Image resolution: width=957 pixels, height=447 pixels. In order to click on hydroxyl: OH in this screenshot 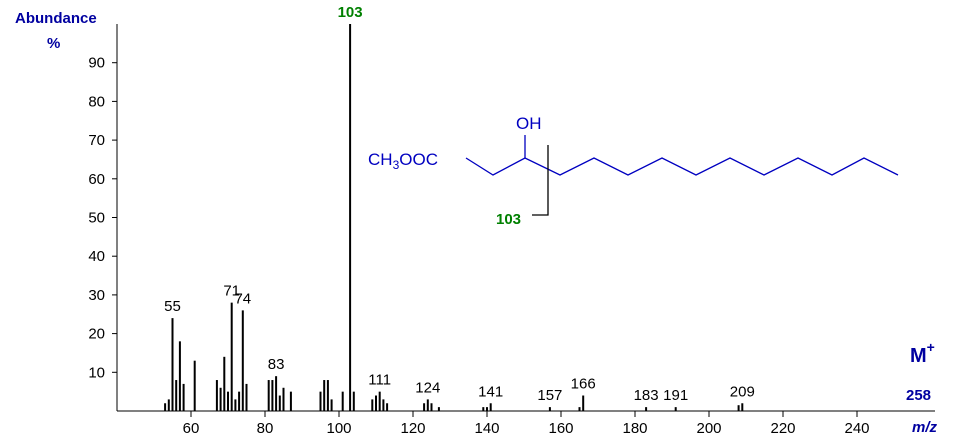, I will do `click(529, 123)`.